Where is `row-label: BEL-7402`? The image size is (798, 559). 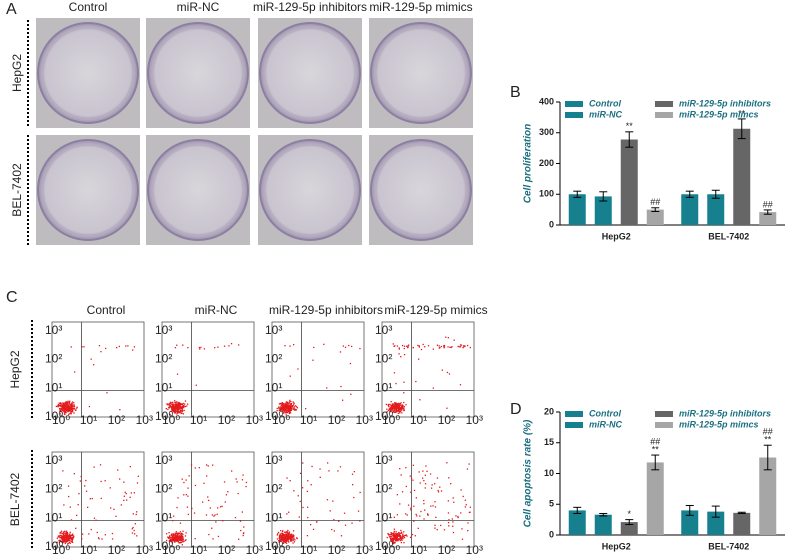
row-label: BEL-7402 is located at coordinates (15, 499).